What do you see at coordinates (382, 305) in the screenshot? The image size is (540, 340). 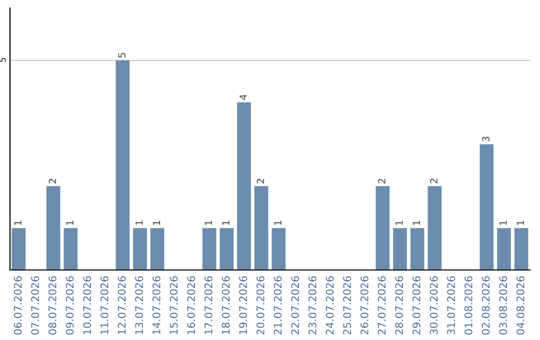 I see `x-tick-label: 27.07.2026` at bounding box center [382, 305].